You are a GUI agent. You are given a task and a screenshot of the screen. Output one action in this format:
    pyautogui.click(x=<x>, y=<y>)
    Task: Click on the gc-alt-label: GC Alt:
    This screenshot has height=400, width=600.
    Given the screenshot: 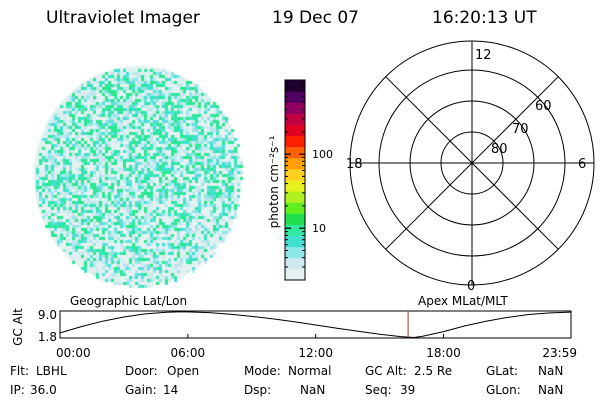 What is the action you would take?
    pyautogui.click(x=386, y=371)
    